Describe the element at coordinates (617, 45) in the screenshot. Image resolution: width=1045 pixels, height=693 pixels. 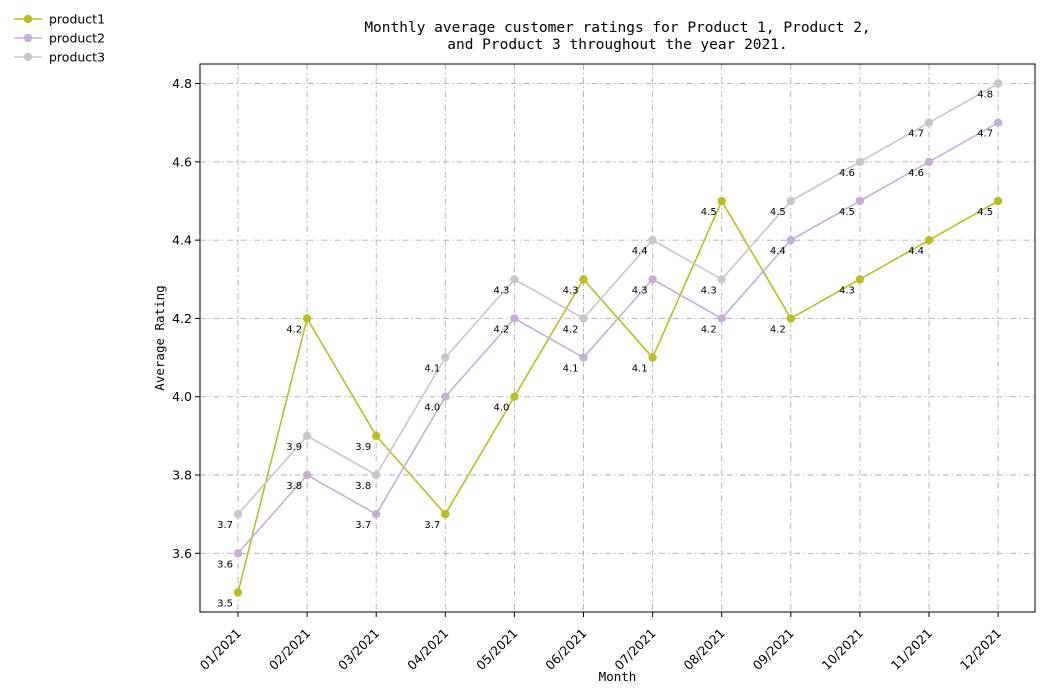
I see `chart-title-line: and Product 3 throughout the year 2021.` at that location.